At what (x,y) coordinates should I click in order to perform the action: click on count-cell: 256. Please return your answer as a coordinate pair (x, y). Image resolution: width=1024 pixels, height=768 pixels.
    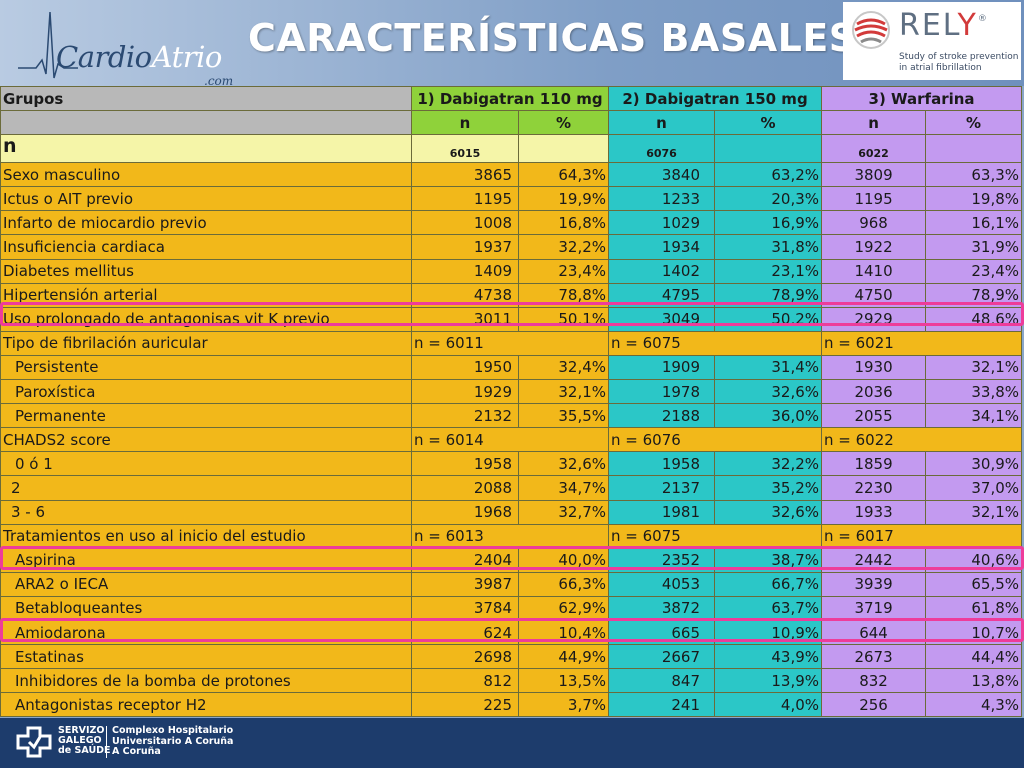
    Looking at the image, I should click on (874, 705).